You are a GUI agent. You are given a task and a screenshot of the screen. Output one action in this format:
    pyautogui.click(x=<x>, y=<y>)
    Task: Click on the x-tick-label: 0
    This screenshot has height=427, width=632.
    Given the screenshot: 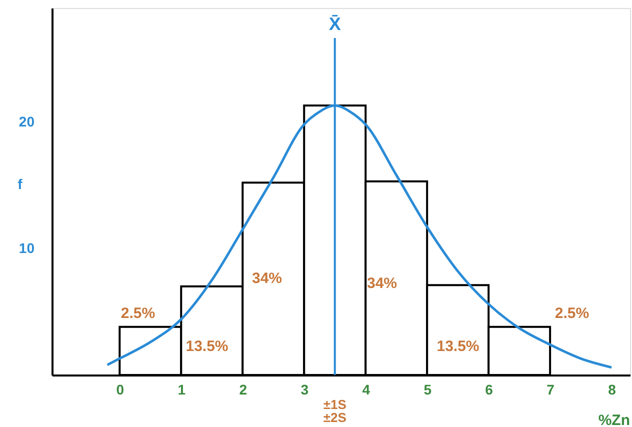 What is the action you would take?
    pyautogui.click(x=120, y=390)
    